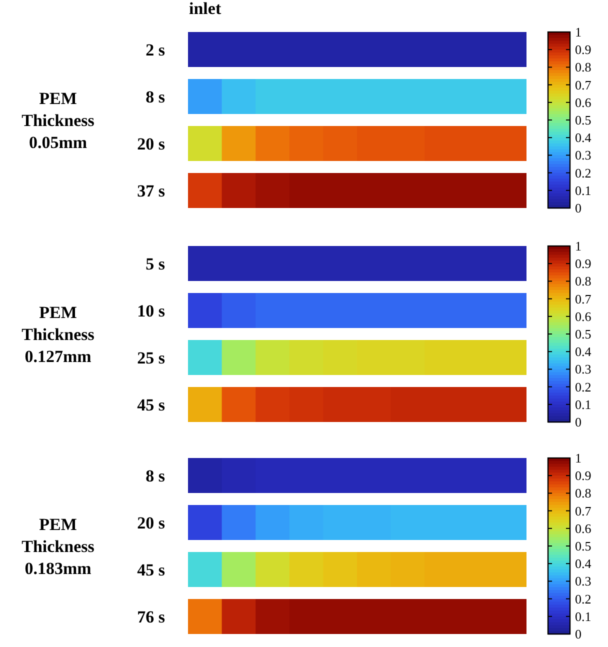  What do you see at coordinates (156, 50) in the screenshot?
I see `y-tick-label: 2 s` at bounding box center [156, 50].